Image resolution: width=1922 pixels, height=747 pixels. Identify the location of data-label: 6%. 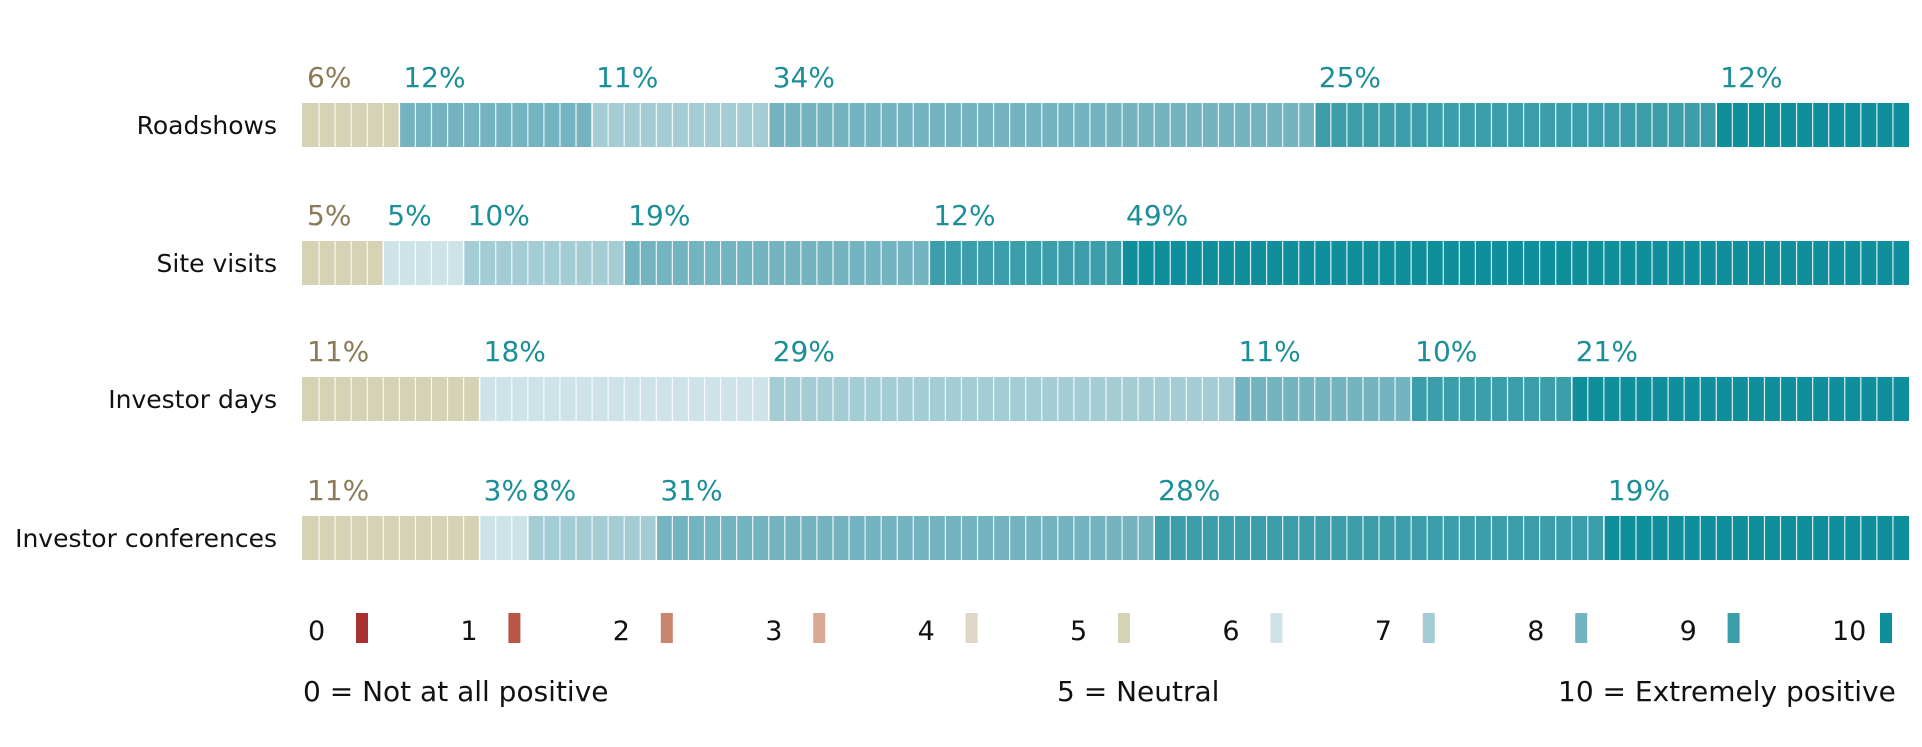
(329, 77).